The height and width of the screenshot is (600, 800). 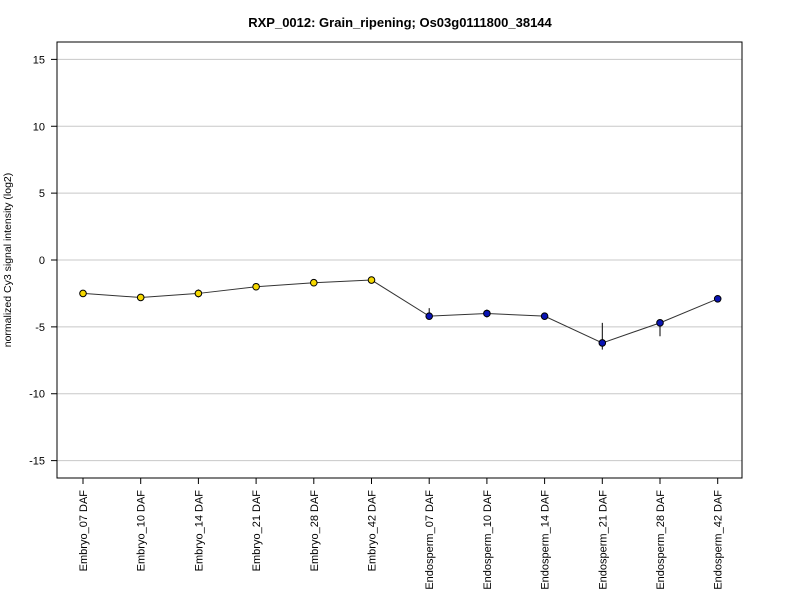 What do you see at coordinates (42, 261) in the screenshot?
I see `y-tick-label: 0` at bounding box center [42, 261].